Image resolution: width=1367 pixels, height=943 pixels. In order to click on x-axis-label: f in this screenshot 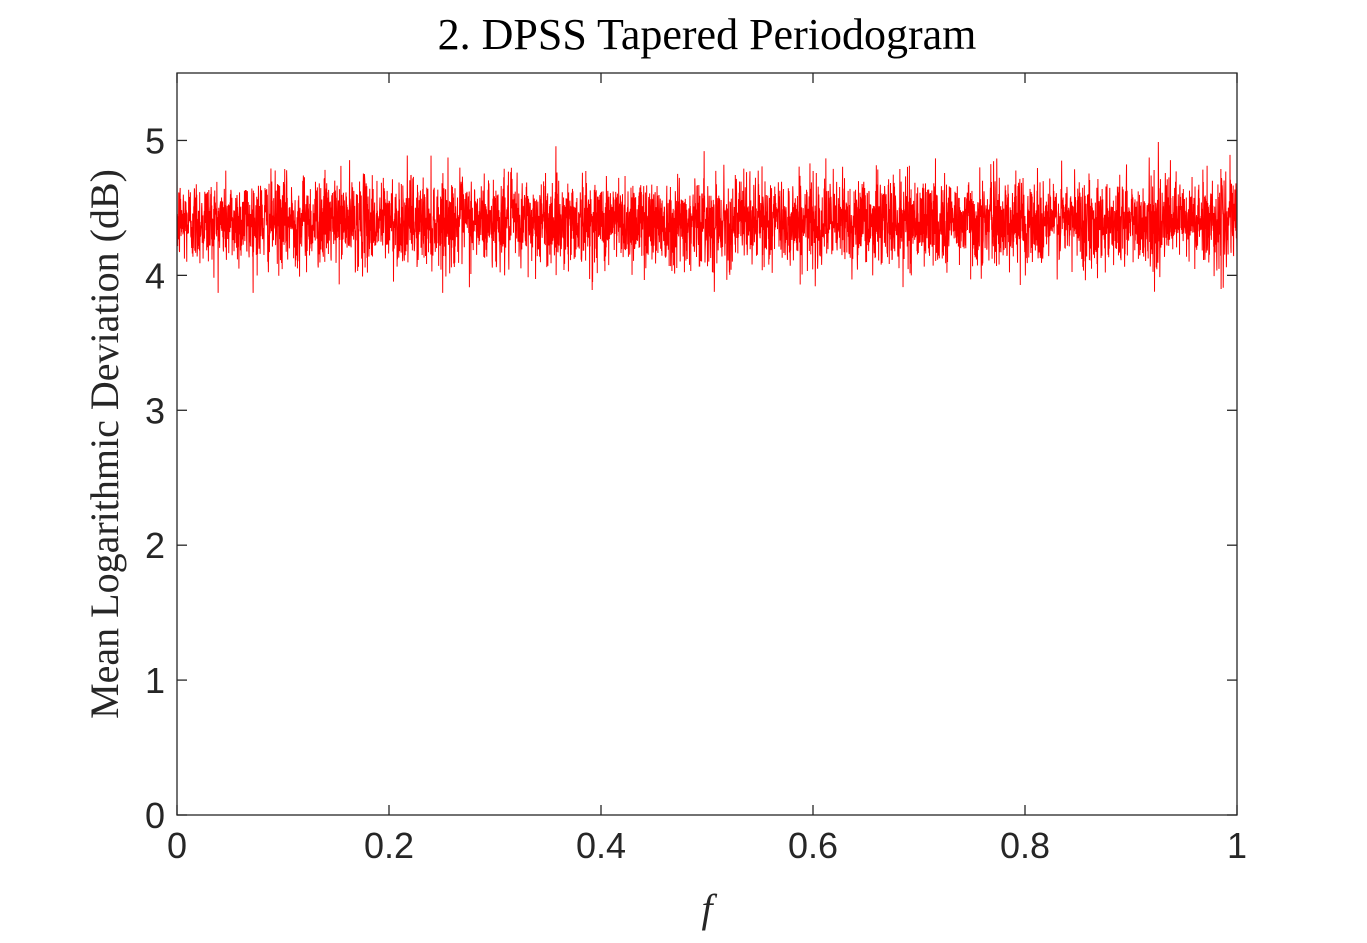, I will do `click(709, 908)`.